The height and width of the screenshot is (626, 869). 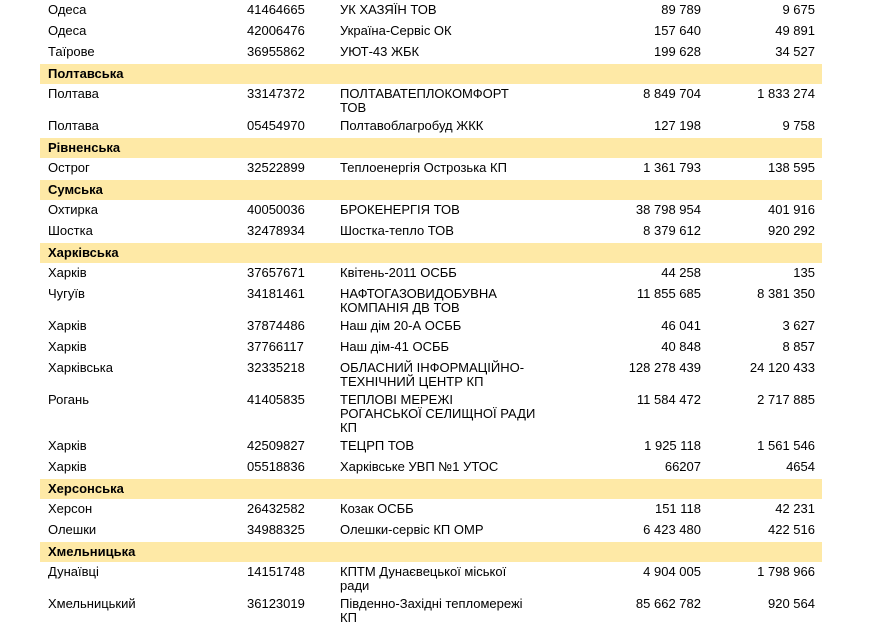 I want to click on cell-name: Південно-Західні тепломережі КП, so click(x=431, y=610).